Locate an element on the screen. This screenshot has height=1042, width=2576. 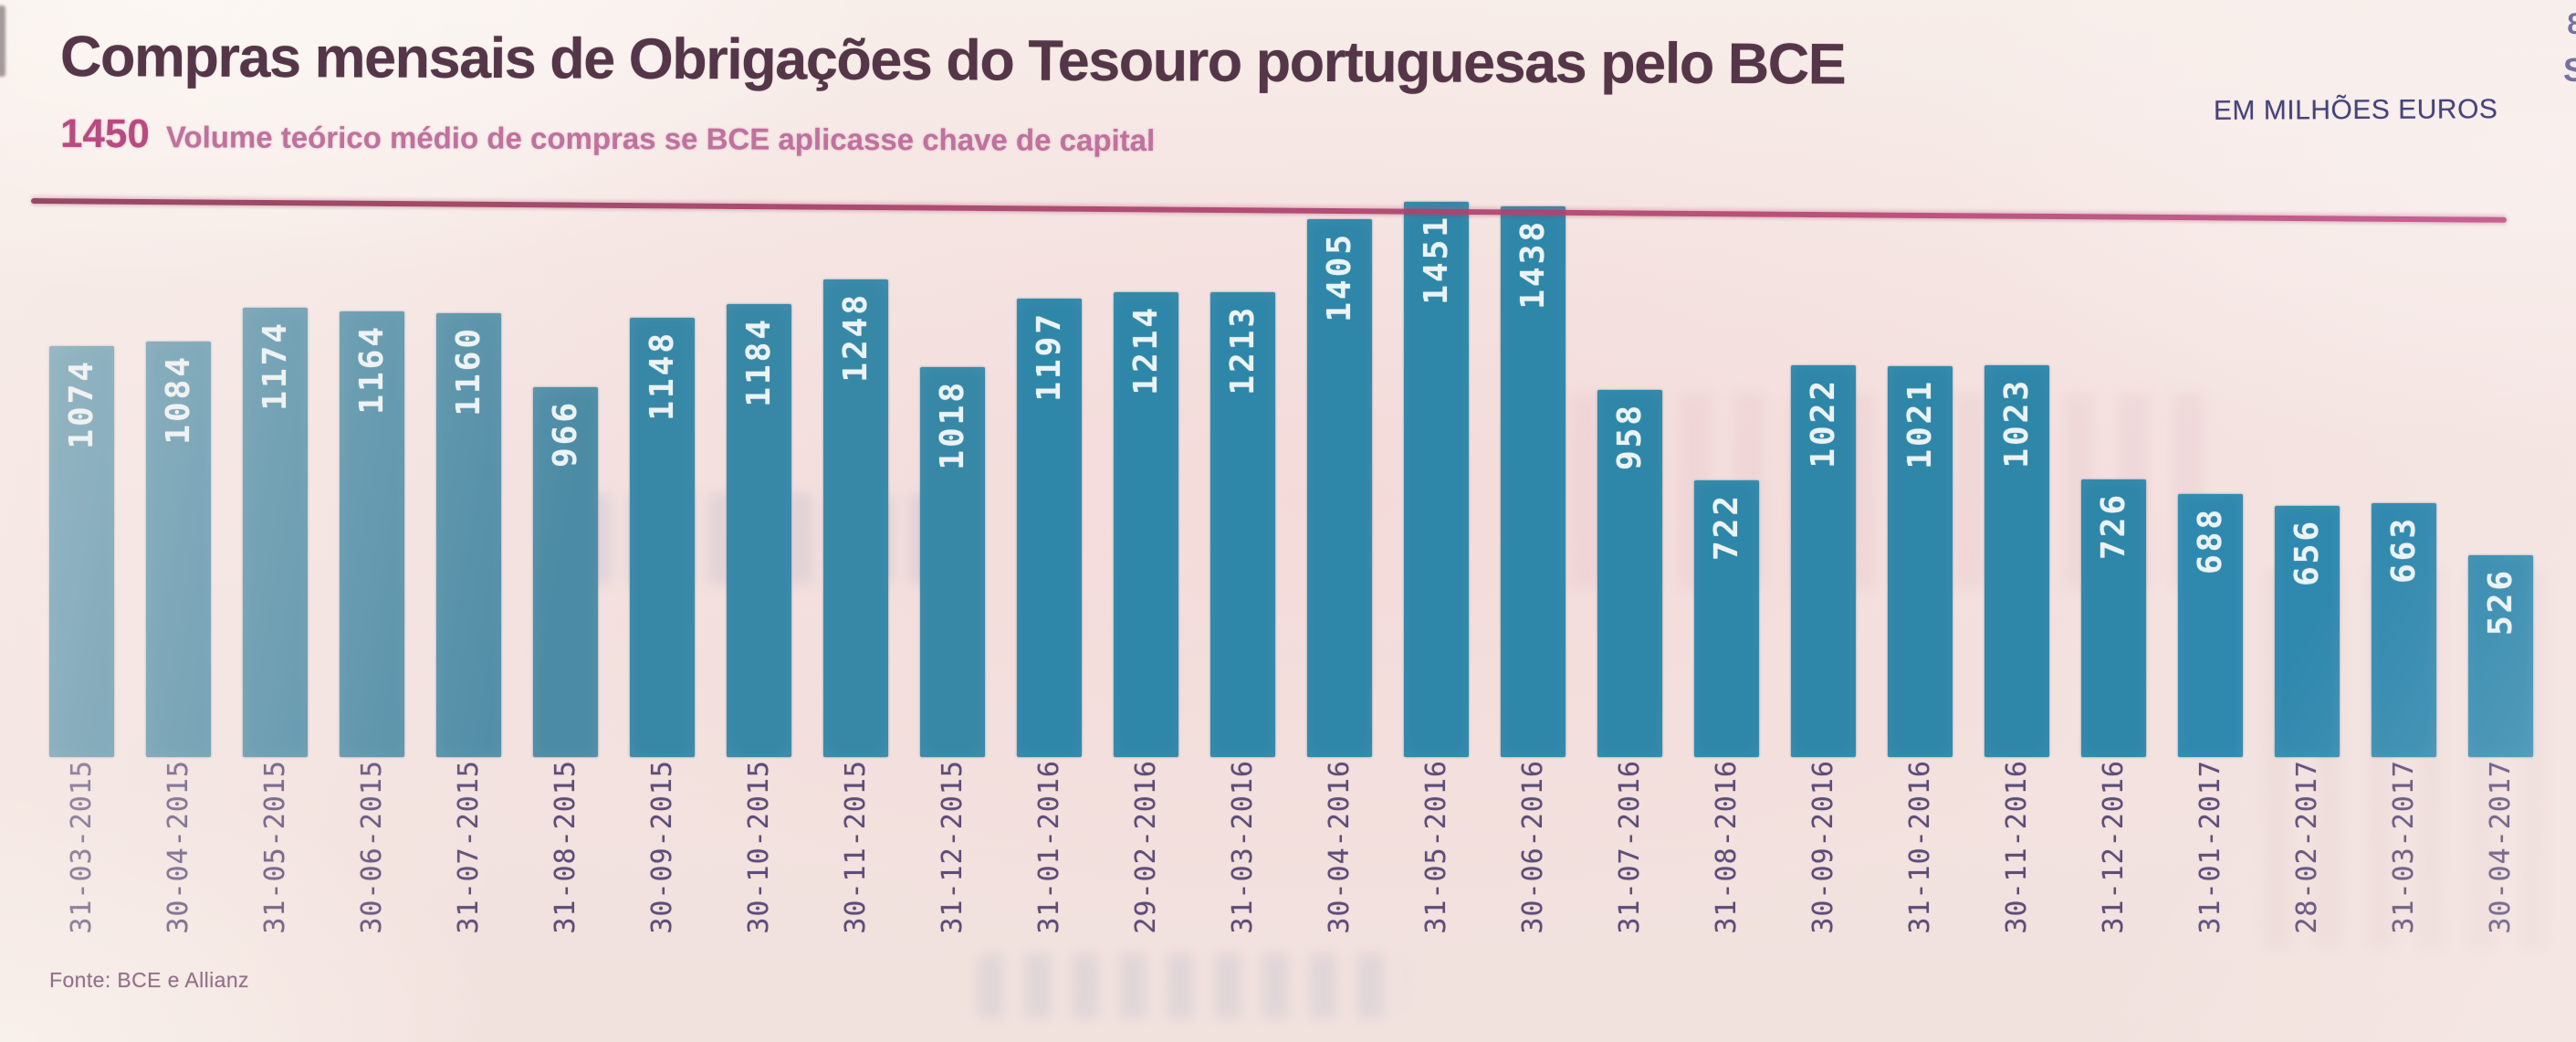
date-label-slot: 30-06-2016 is located at coordinates (1533, 854).